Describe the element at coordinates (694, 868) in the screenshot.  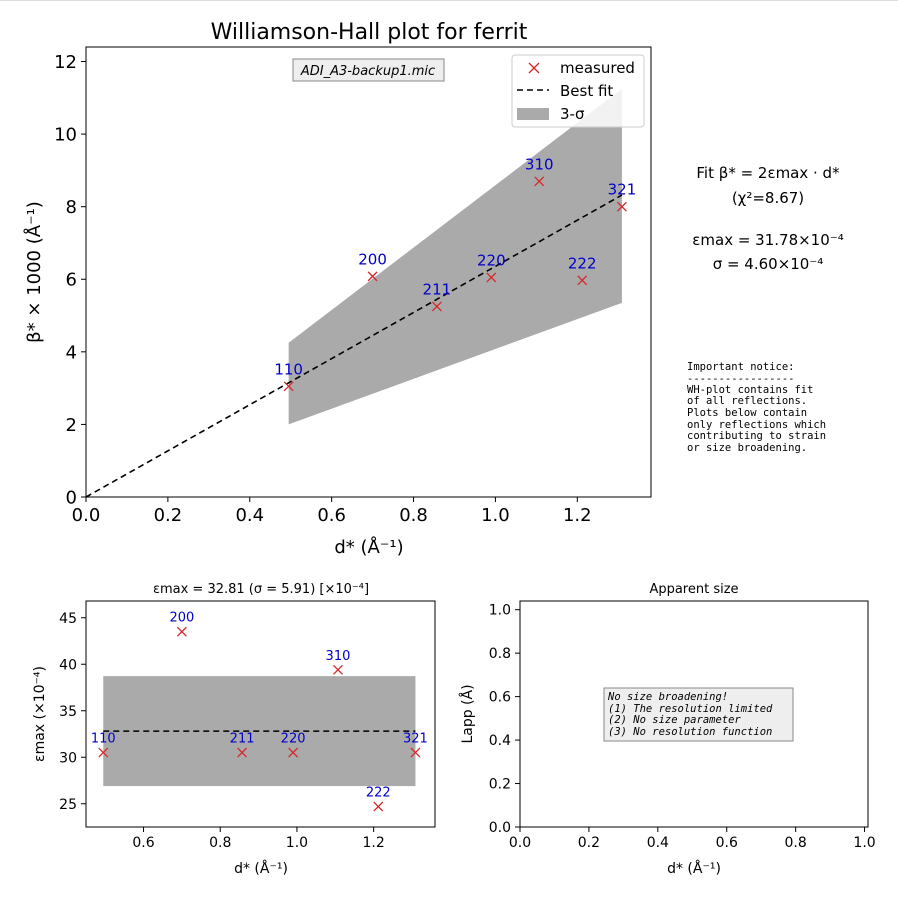
I see `size-xlabel: d* (Å⁻¹)` at that location.